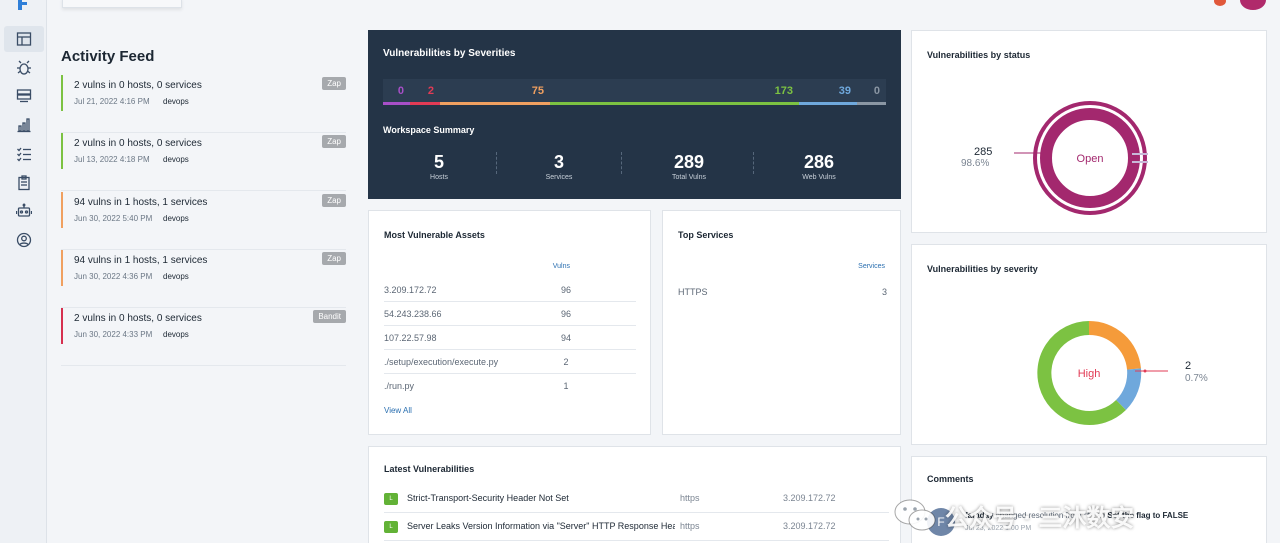 This screenshot has width=1280, height=543. Describe the element at coordinates (496, 163) in the screenshot. I see `workspace-stat-divider` at that location.